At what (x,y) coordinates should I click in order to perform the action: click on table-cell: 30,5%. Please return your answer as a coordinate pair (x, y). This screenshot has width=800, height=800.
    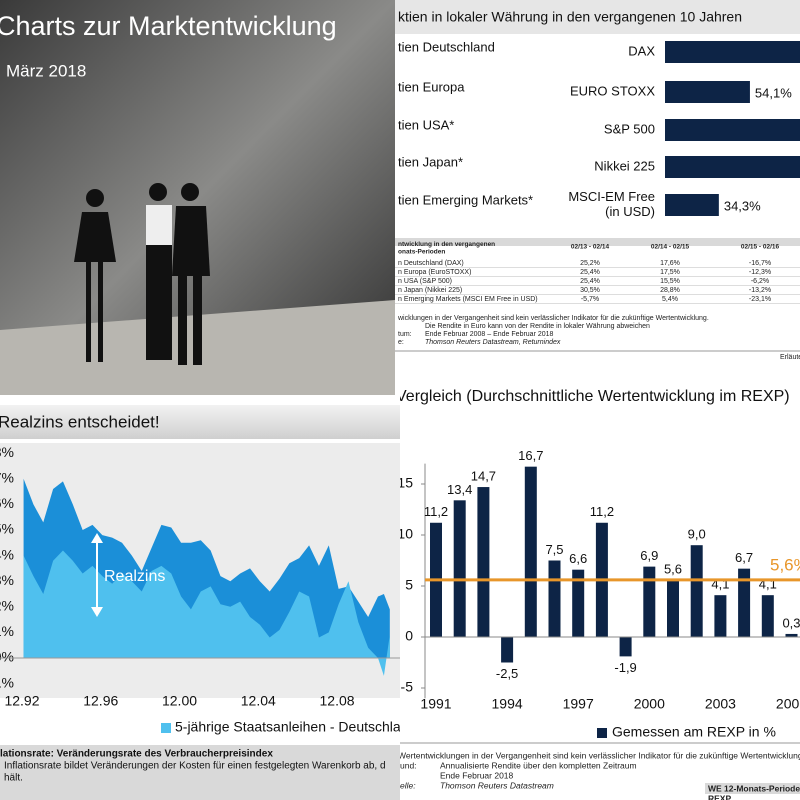
    Looking at the image, I should click on (590, 290).